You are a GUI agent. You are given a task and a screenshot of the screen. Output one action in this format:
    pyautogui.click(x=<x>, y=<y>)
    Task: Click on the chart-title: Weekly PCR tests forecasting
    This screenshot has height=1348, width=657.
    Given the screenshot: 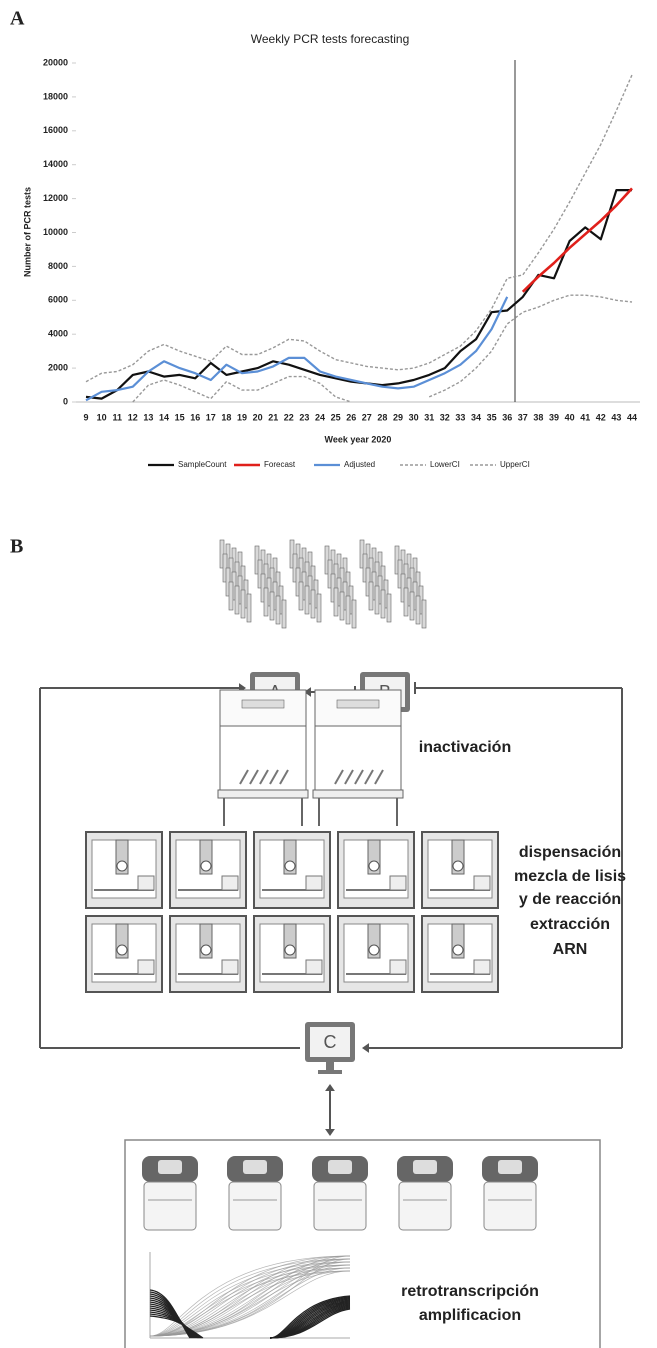 What is the action you would take?
    pyautogui.click(x=330, y=39)
    